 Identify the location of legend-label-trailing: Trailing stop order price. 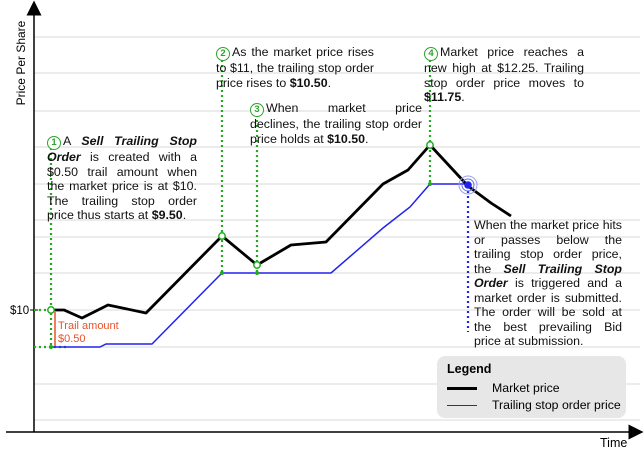
(556, 405).